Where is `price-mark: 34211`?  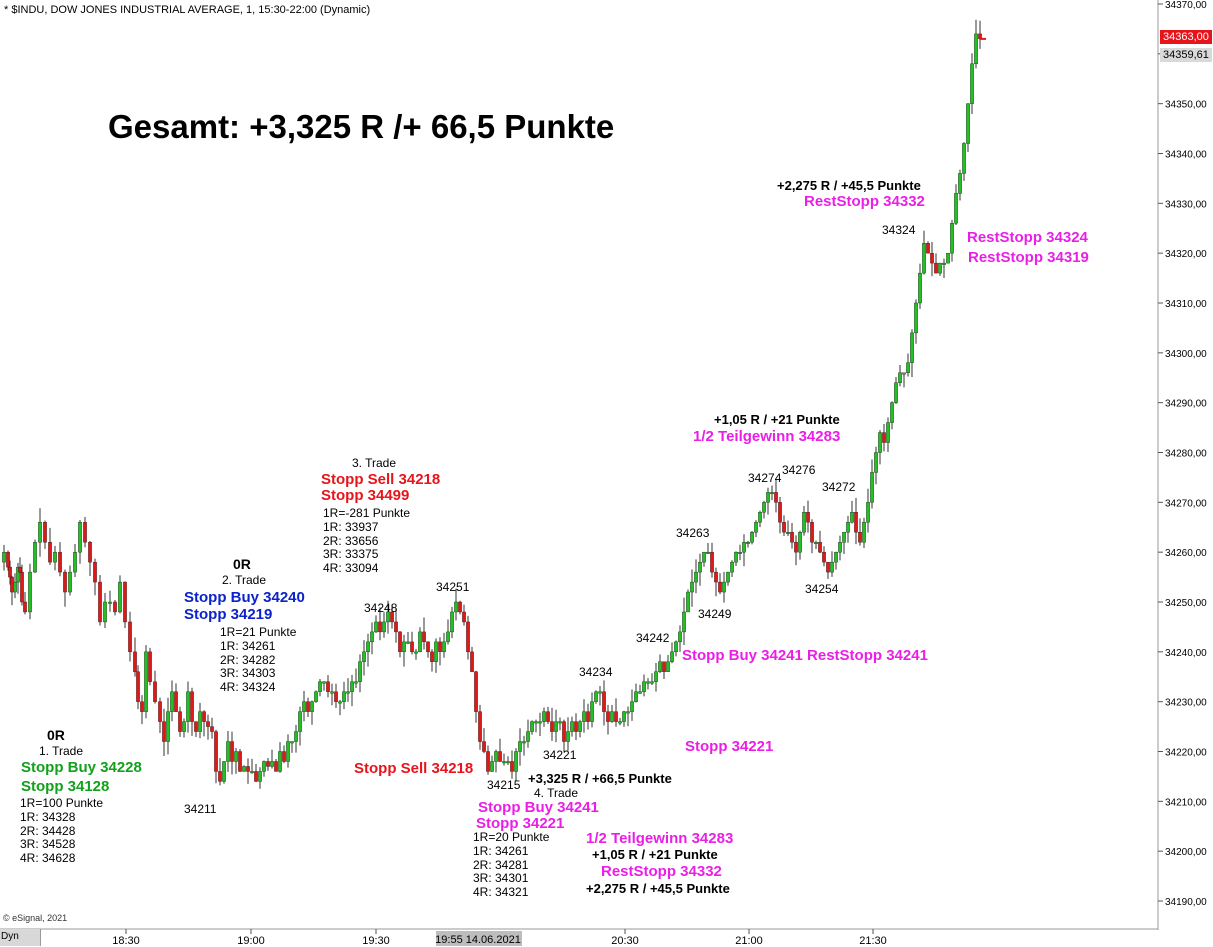
price-mark: 34211 is located at coordinates (200, 809).